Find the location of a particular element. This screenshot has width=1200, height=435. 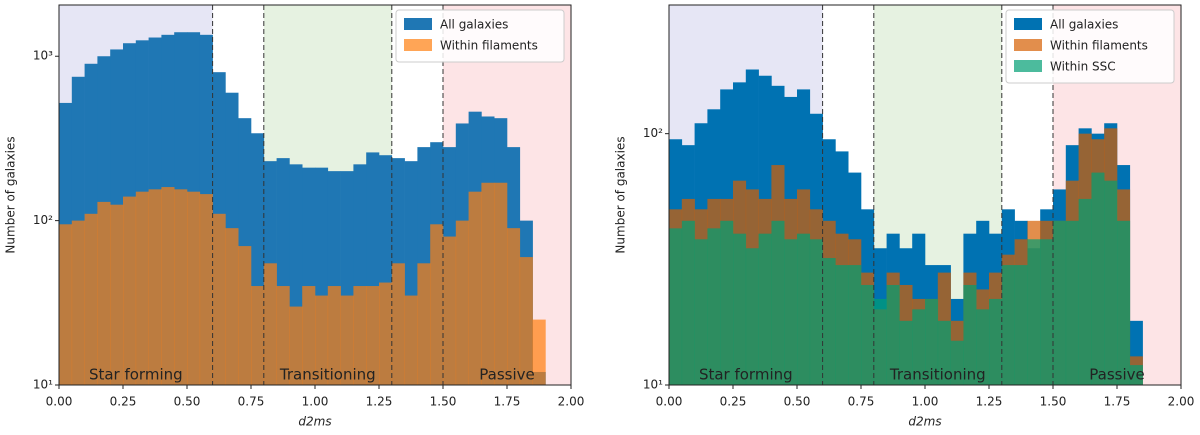

x-tick-label: 0.00 is located at coordinates (669, 402).